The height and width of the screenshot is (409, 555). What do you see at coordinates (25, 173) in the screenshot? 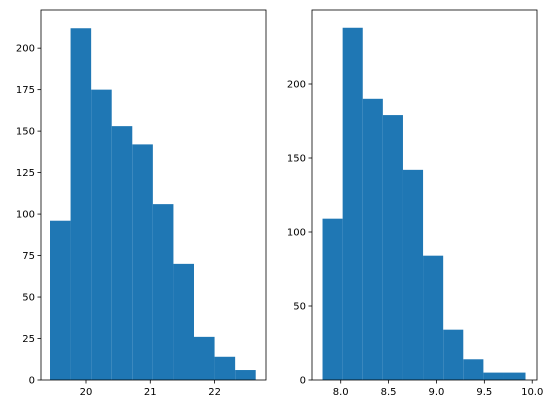
I see `y-tick-label: 125` at bounding box center [25, 173].